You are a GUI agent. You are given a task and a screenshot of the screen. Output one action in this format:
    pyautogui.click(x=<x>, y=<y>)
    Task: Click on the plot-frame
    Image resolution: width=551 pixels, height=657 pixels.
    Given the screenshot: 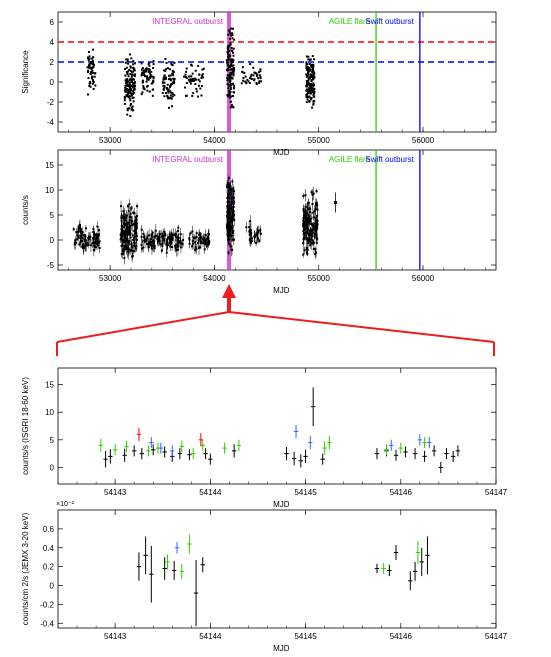 What is the action you would take?
    pyautogui.click(x=277, y=569)
    